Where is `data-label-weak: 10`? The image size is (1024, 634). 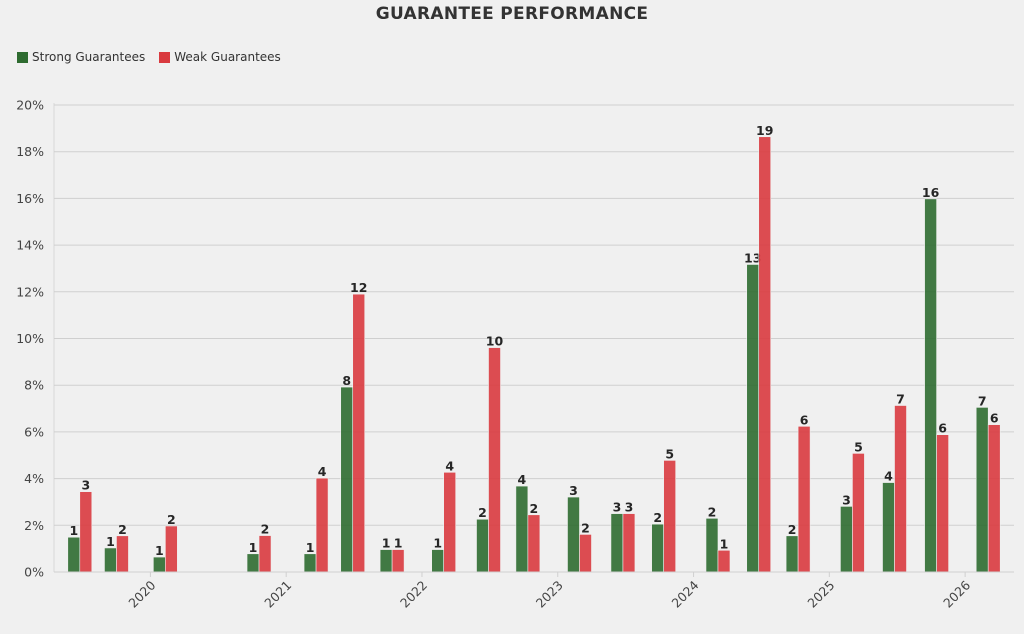
data-label-weak: 10 is located at coordinates (495, 341).